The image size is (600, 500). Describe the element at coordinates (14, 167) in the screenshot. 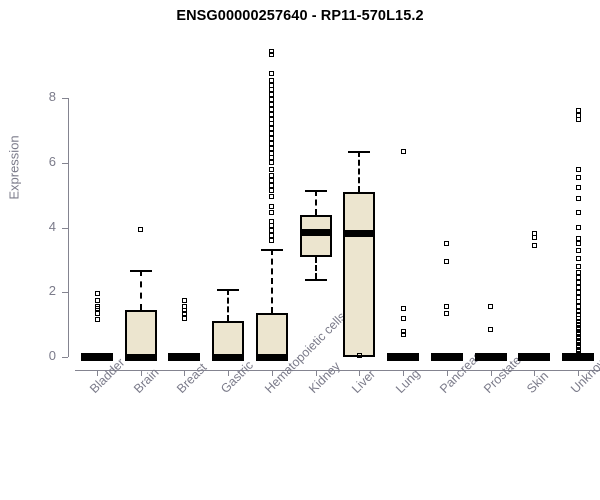

I see `y-axis-label: Expression` at that location.